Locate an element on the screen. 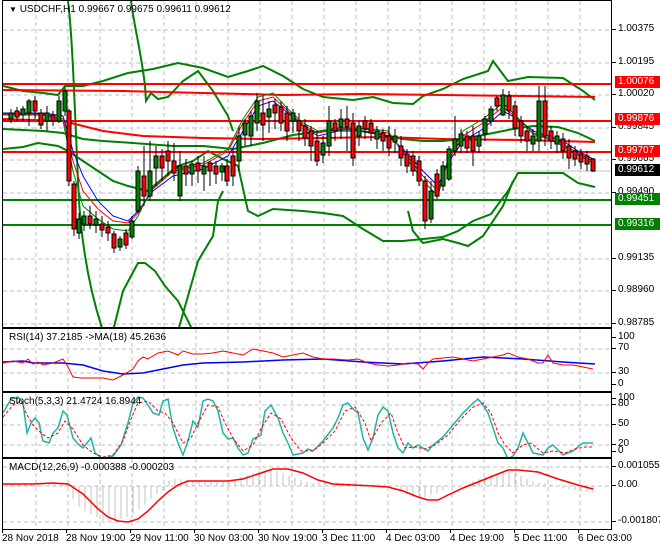 This screenshot has width=660, height=550. time-label: 29 Nov 11:00 is located at coordinates (159, 537).